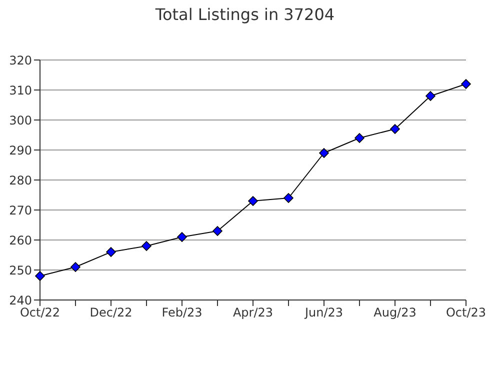  What do you see at coordinates (324, 313) in the screenshot?
I see `x-tick-label: Jun/23` at bounding box center [324, 313].